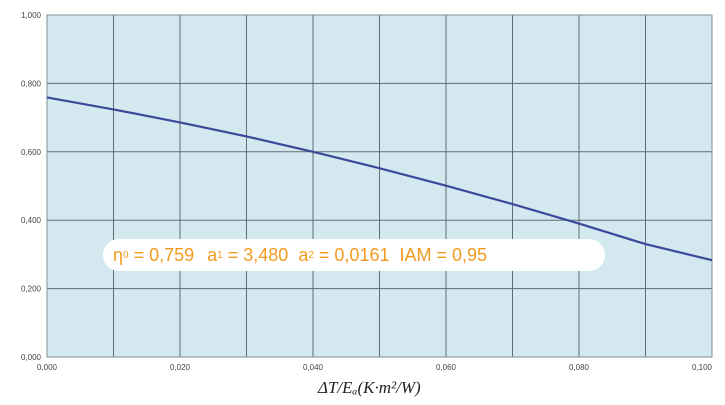 Image resolution: width=725 pixels, height=405 pixels. Describe the element at coordinates (180, 367) in the screenshot. I see `x-tick-label-1: 0,020` at that location.